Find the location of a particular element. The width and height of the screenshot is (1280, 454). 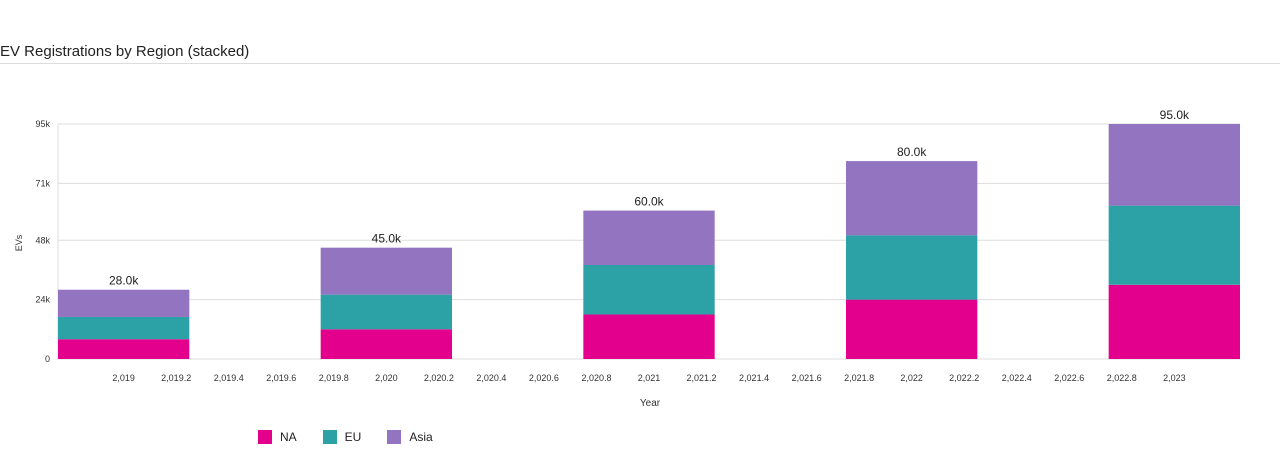

legend-label: Asia is located at coordinates (421, 437).